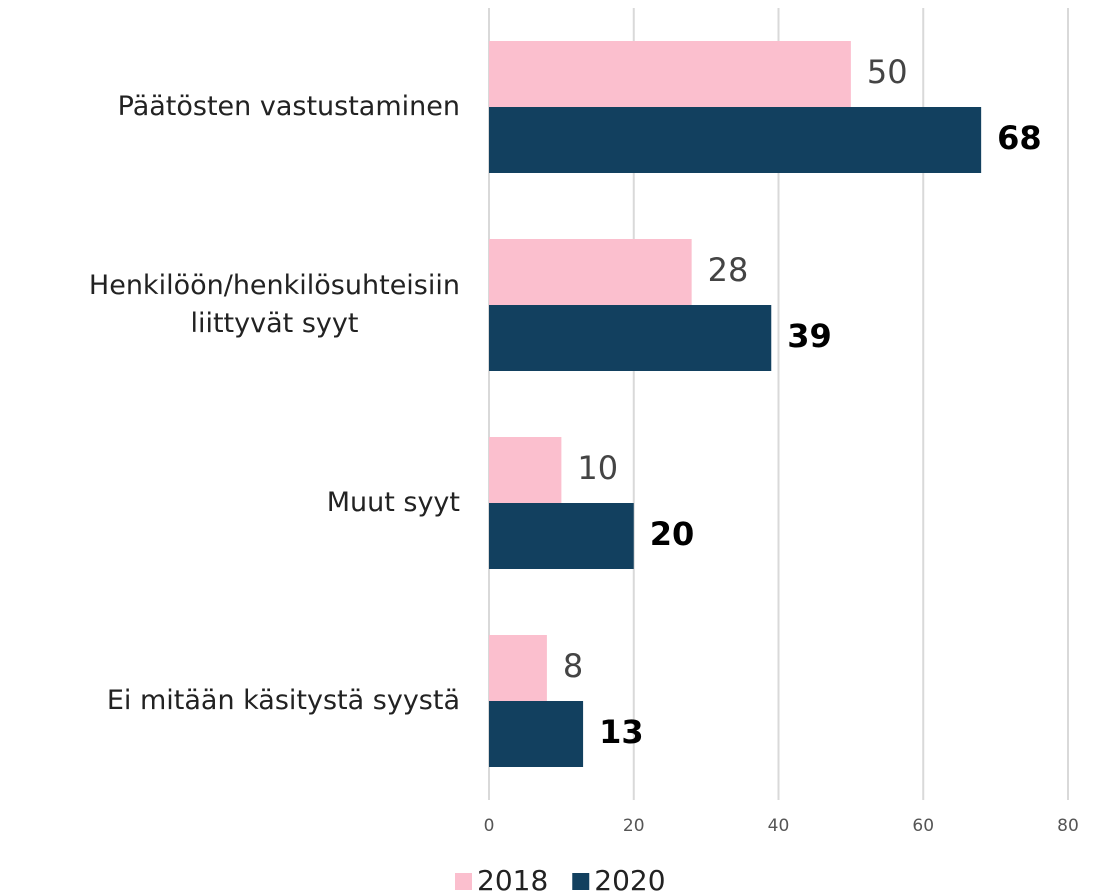 The height and width of the screenshot is (895, 1107). I want to click on y-tick-label: Ei mitään käsitystä syystä, so click(283, 700).